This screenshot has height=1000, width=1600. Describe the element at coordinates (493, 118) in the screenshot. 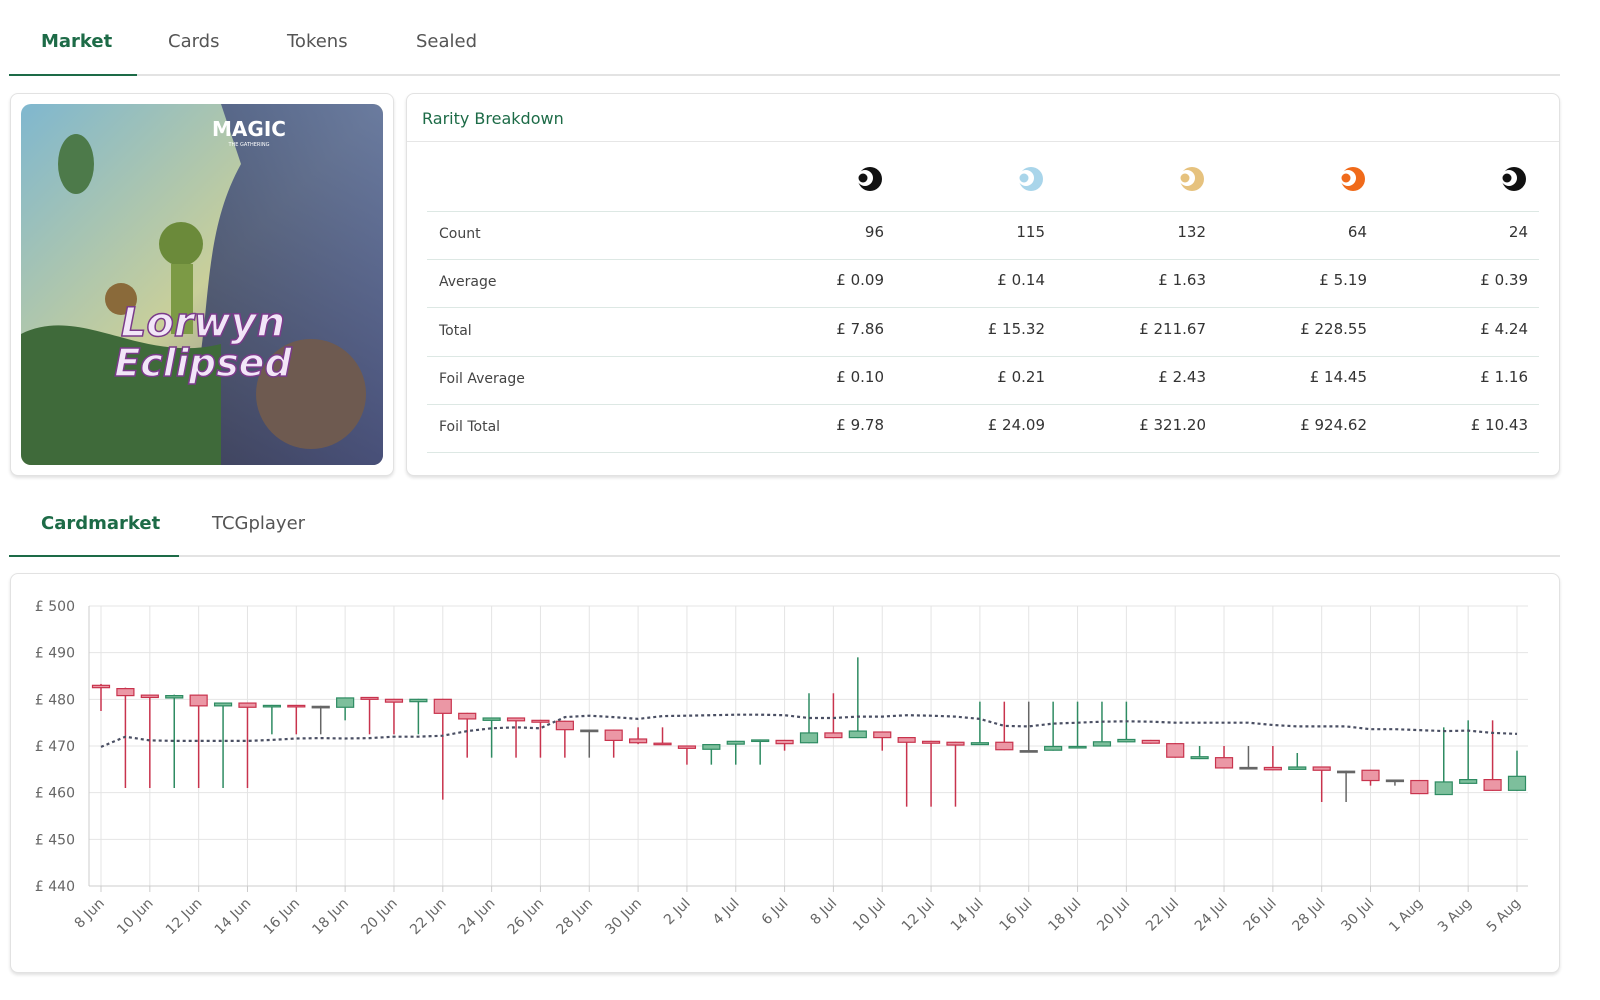

I see `panel-title: Rarity Breakdown` at that location.